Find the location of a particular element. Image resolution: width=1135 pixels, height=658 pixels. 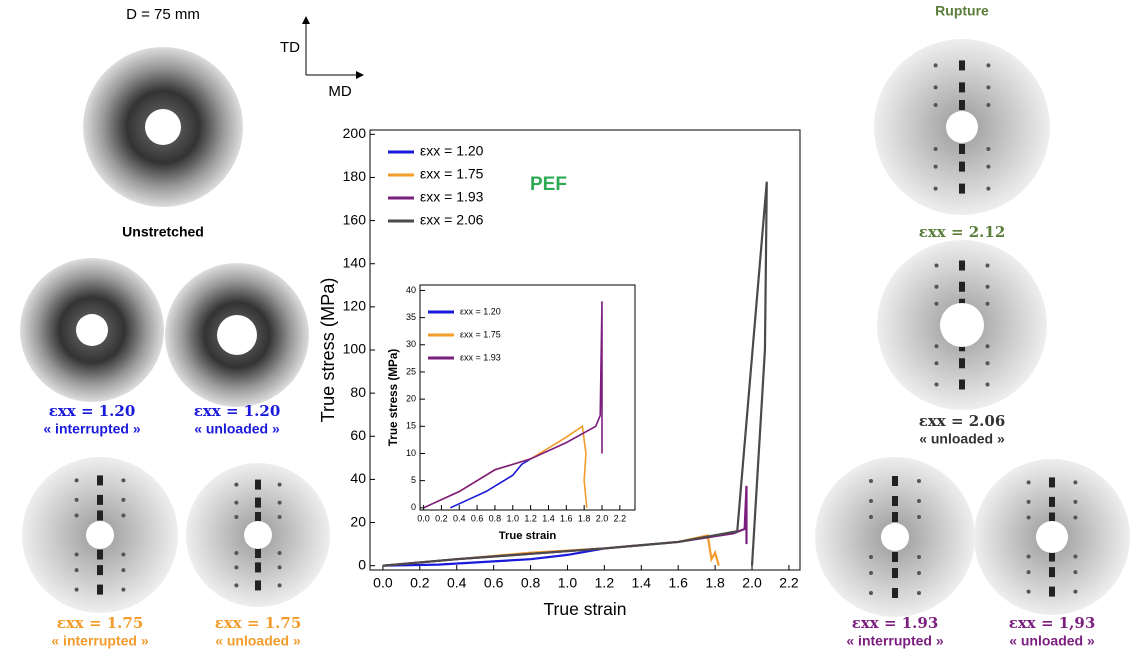

y-tick-label: 20 is located at coordinates (411, 399).